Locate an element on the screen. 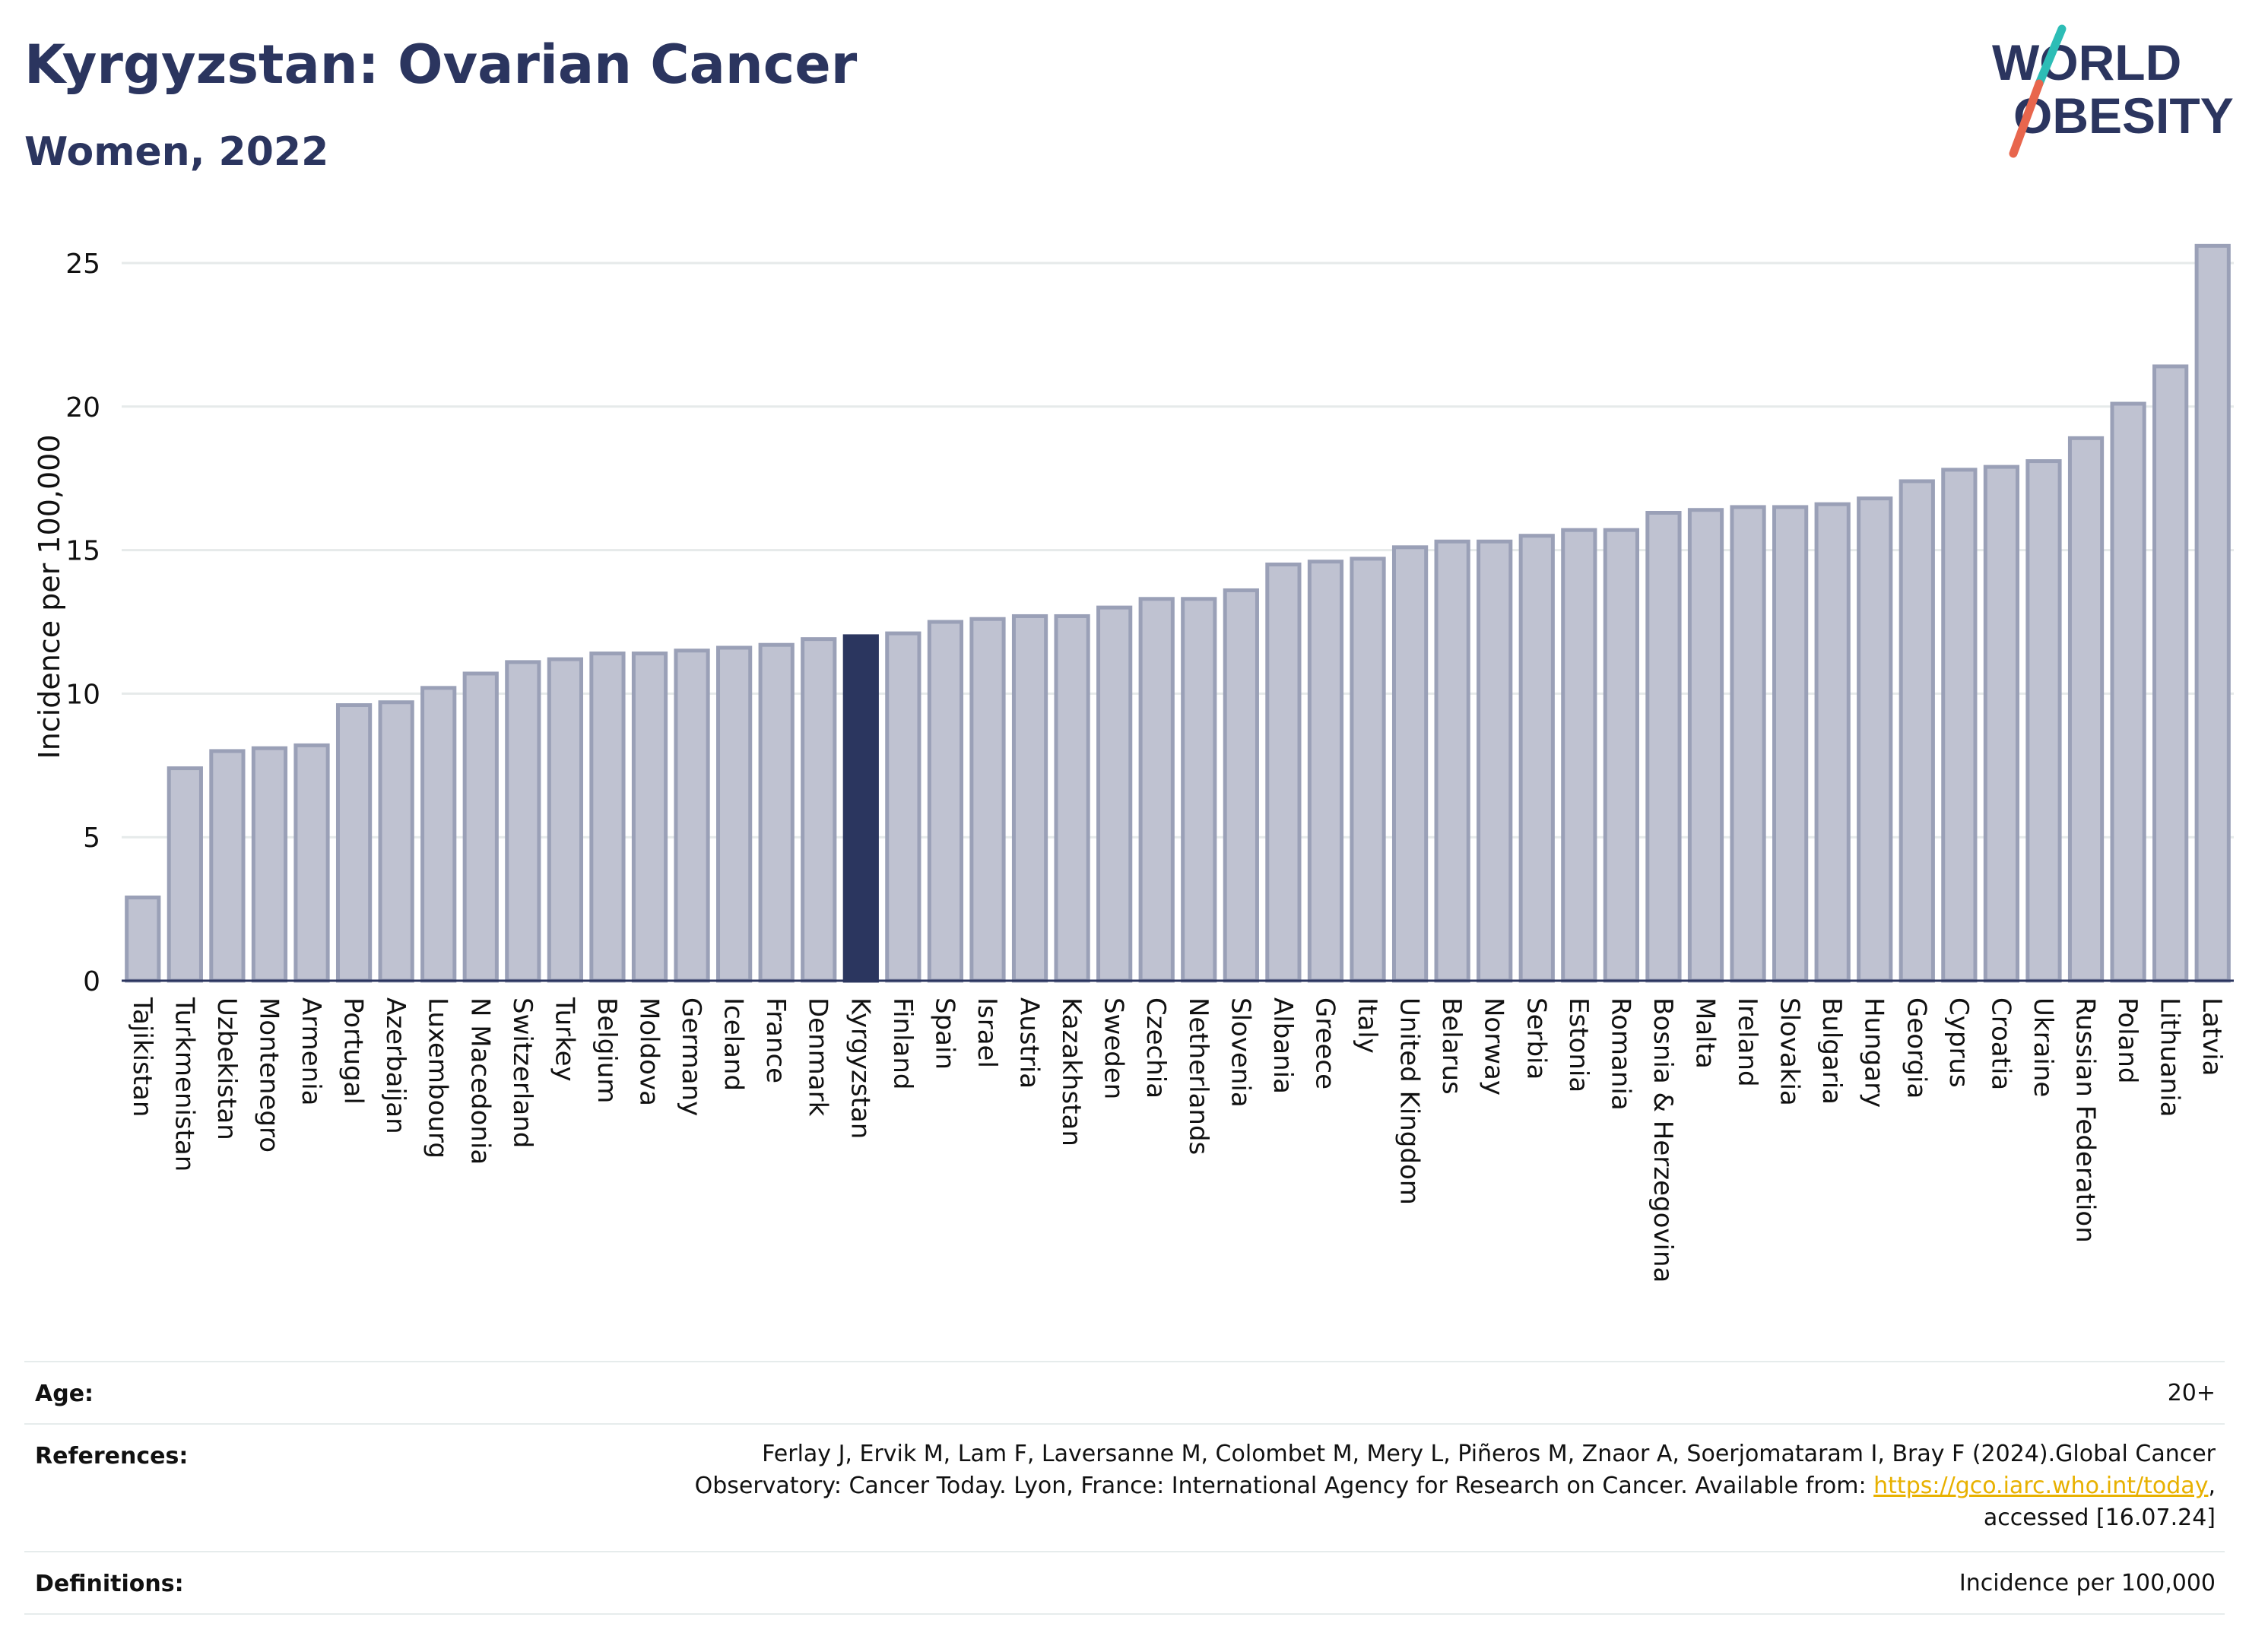 This screenshot has width=2249, height=1652. x-tick-label: Sweden is located at coordinates (1114, 1048).